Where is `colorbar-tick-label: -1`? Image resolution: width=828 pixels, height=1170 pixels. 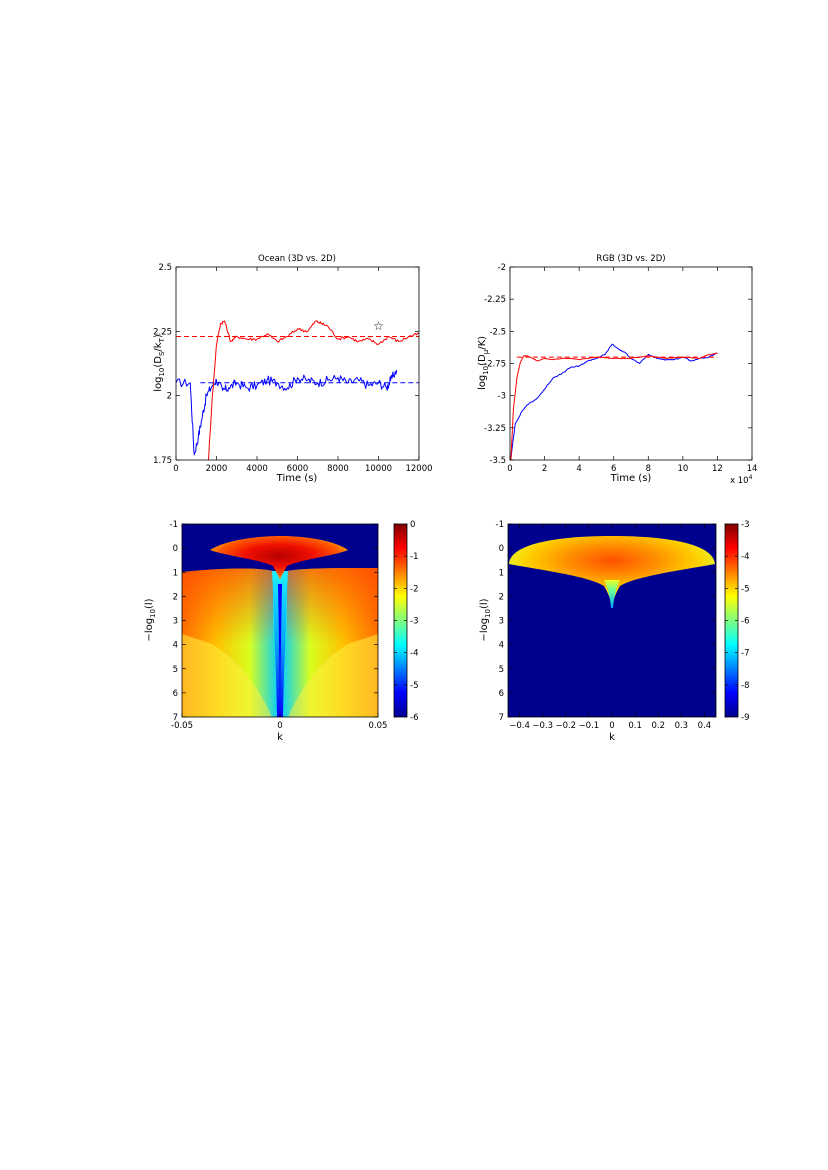 colorbar-tick-label: -1 is located at coordinates (414, 557).